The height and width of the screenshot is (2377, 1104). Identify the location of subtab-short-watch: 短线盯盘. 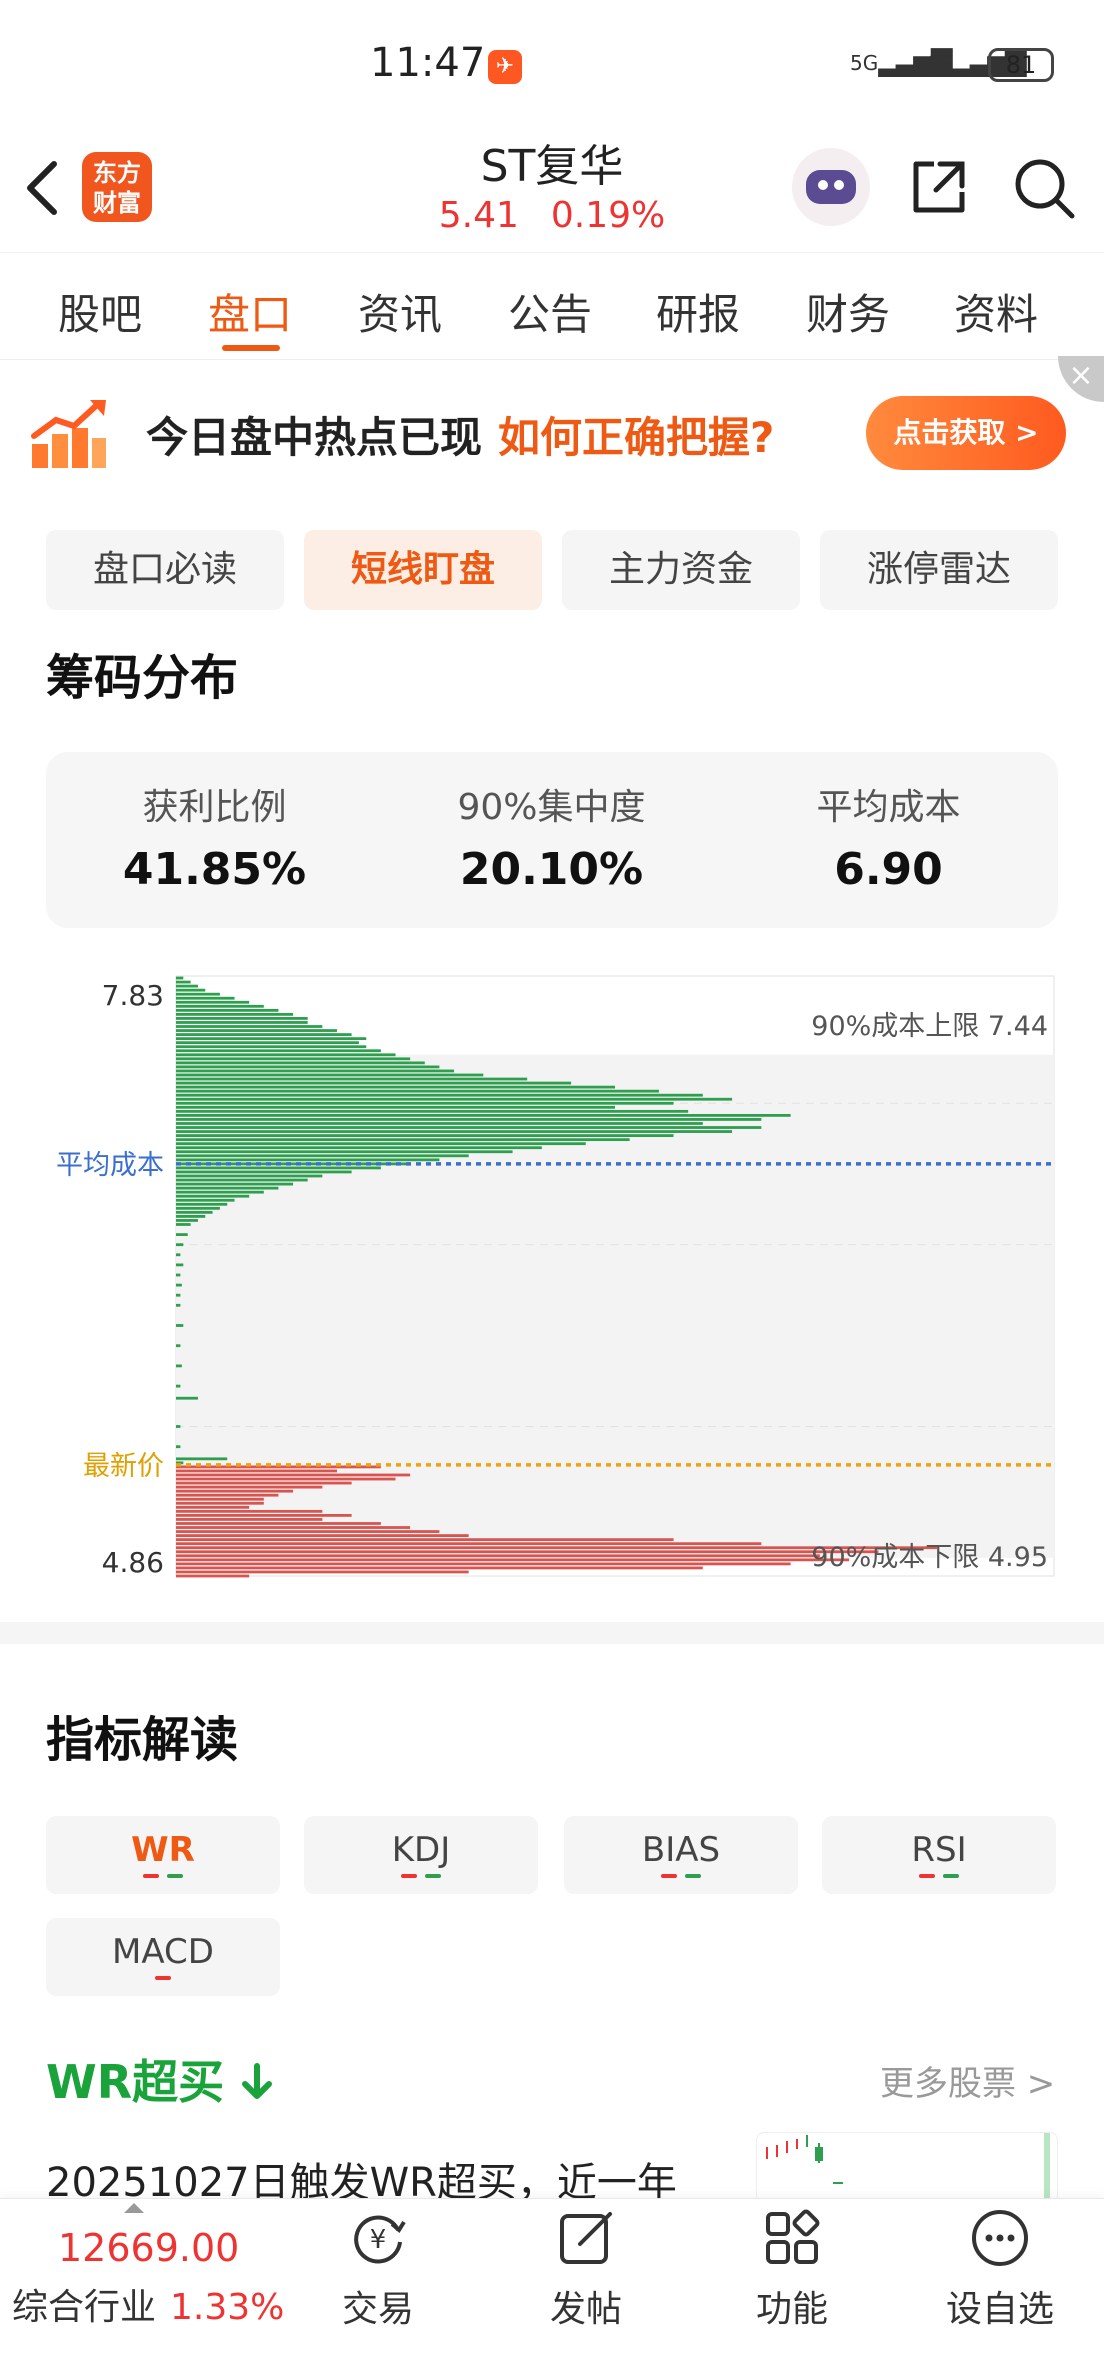
(423, 570).